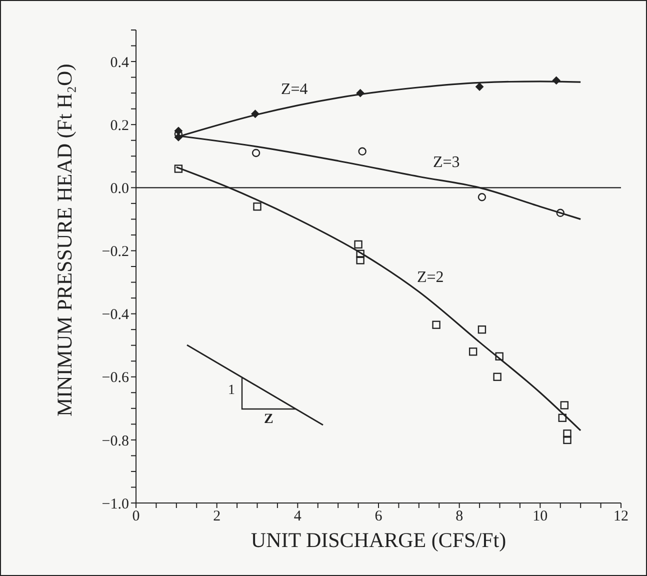 The image size is (647, 576). I want to click on annotation: Z=3, so click(446, 163).